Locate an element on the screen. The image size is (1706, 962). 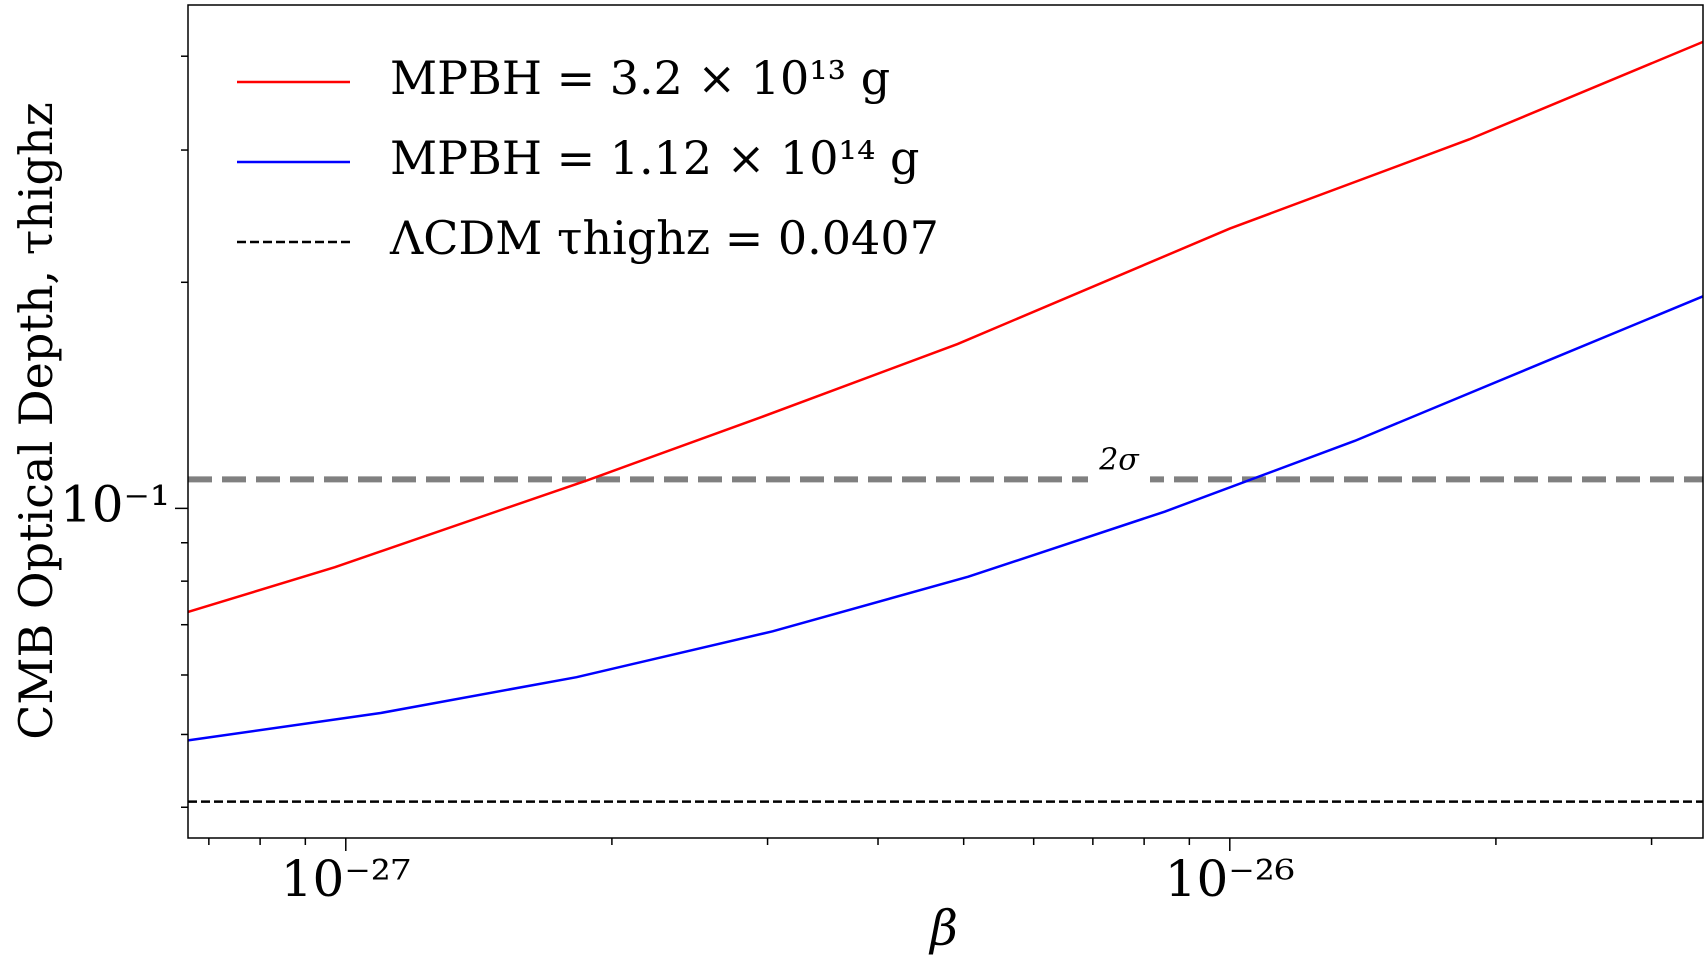
reference-label: 2σ is located at coordinates (1119, 459).